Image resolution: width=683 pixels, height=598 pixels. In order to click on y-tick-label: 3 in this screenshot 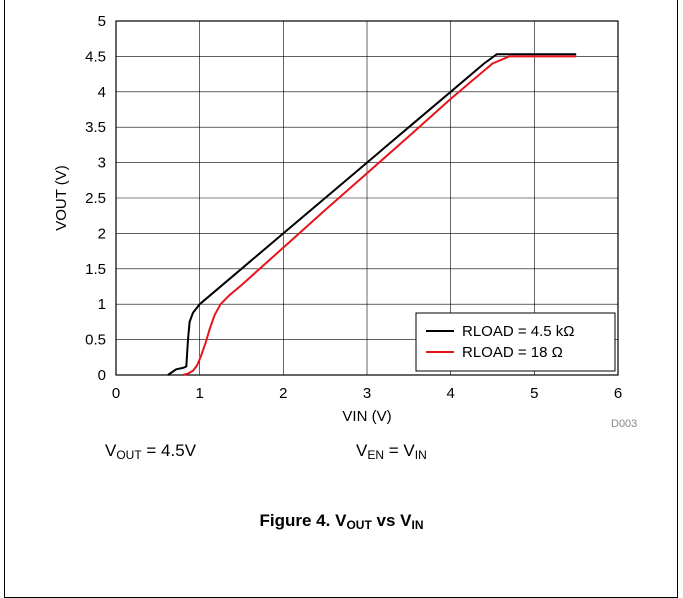, I will do `click(102, 163)`.